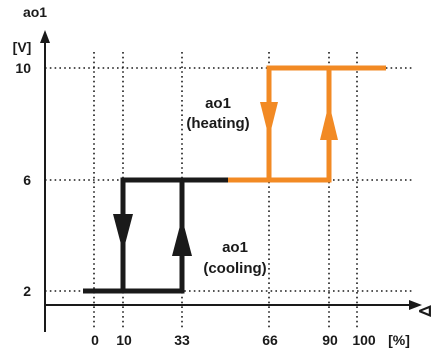 This screenshot has width=435, height=349. I want to click on x-tick-label-90: 90, so click(330, 340).